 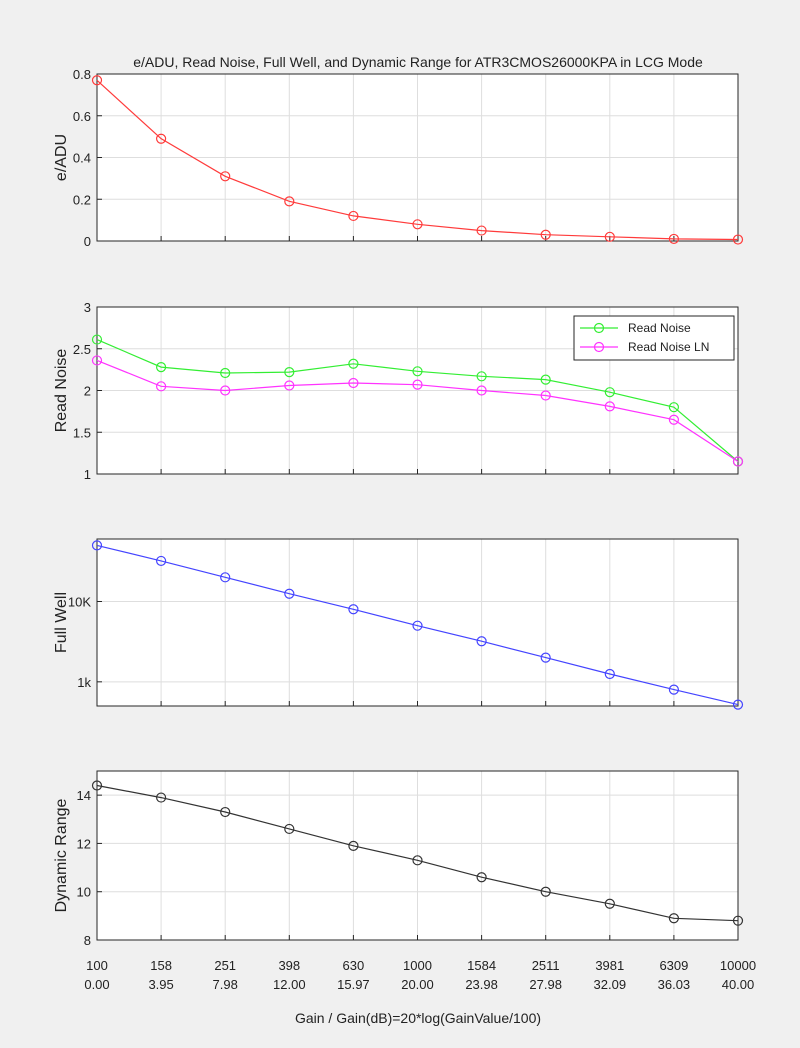 I want to click on y-tick-label: 14, so click(x=84, y=795).